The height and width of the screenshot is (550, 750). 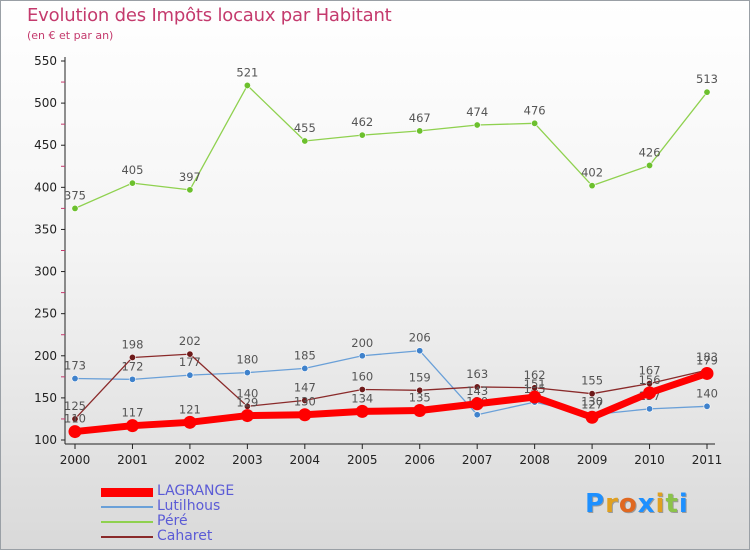 What do you see at coordinates (595, 504) in the screenshot?
I see `logo-letter: P` at bounding box center [595, 504].